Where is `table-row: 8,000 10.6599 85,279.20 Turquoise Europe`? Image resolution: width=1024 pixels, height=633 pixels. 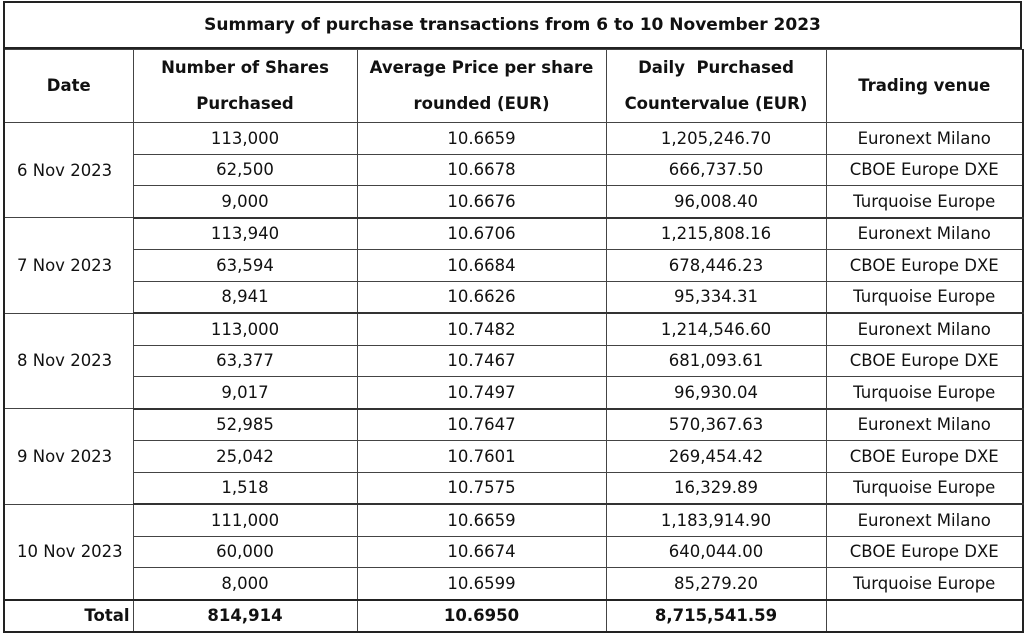
table-row: 8,000 10.6599 85,279.20 Turquoise Europe is located at coordinates (514, 583).